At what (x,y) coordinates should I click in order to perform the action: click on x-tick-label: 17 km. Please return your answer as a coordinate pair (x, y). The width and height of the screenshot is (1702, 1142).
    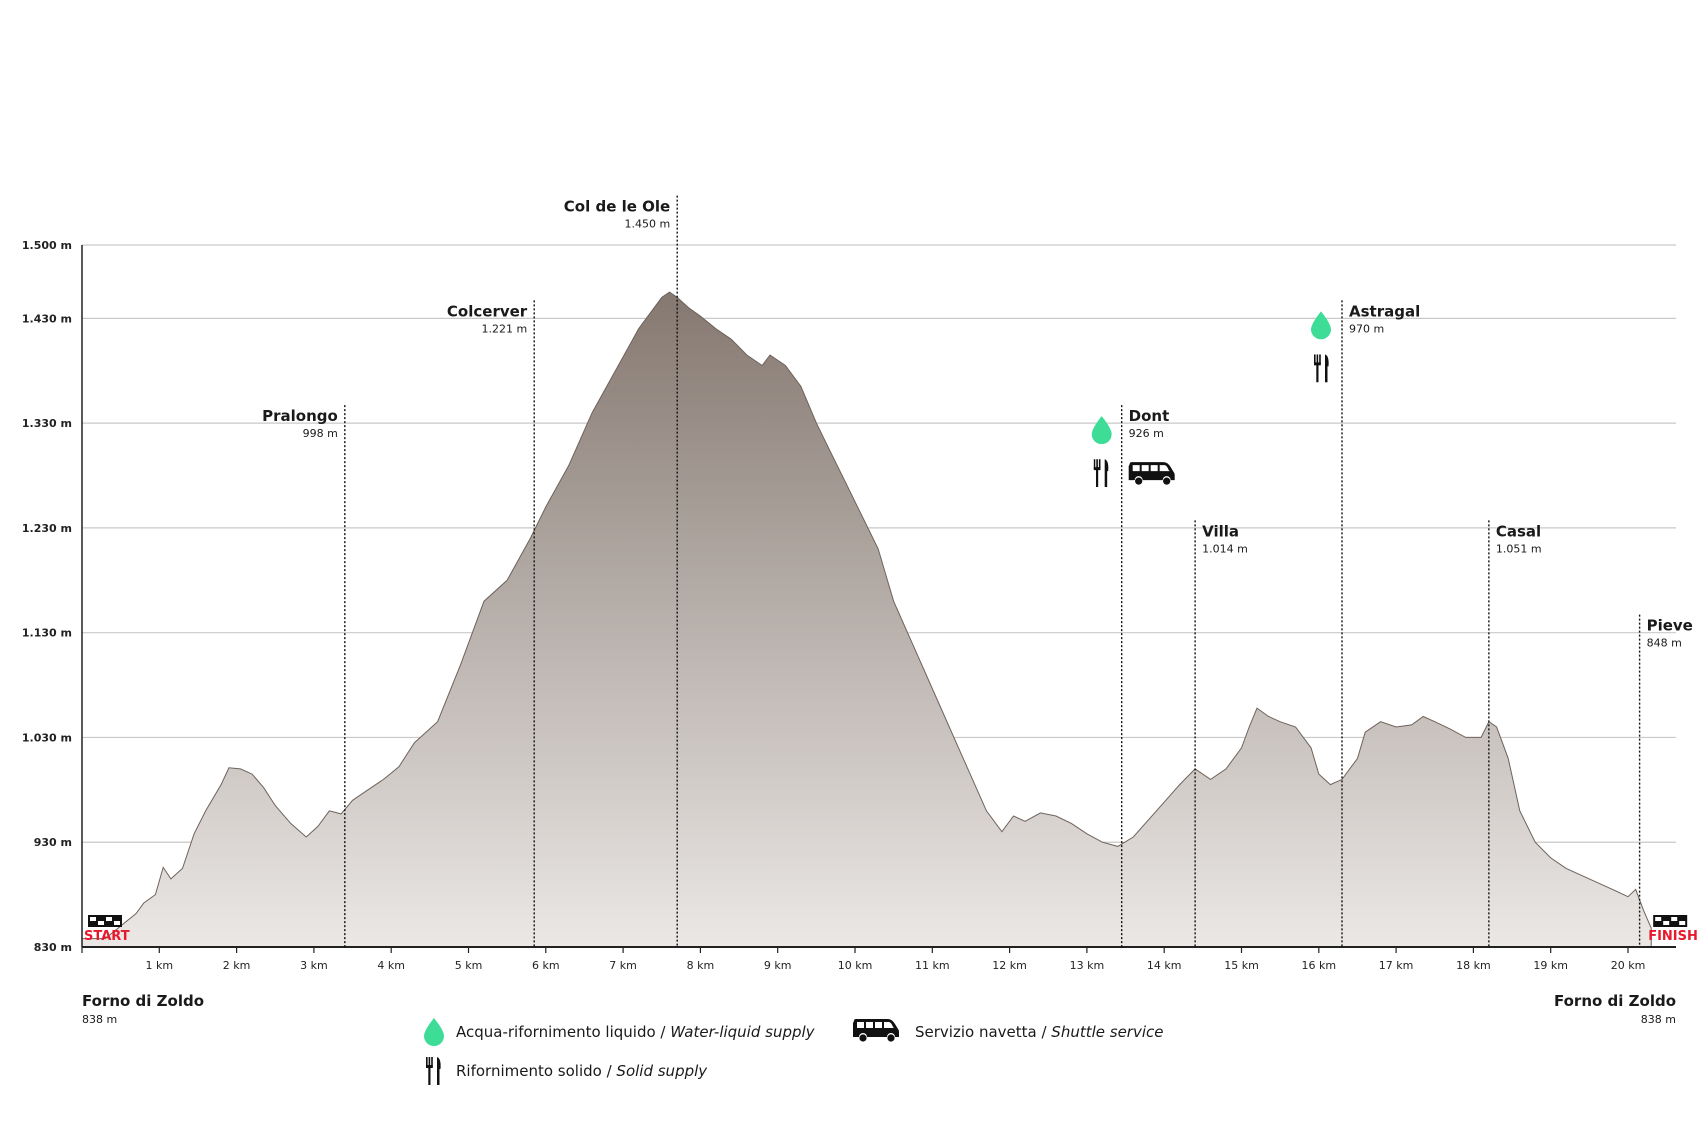
    Looking at the image, I should click on (1396, 965).